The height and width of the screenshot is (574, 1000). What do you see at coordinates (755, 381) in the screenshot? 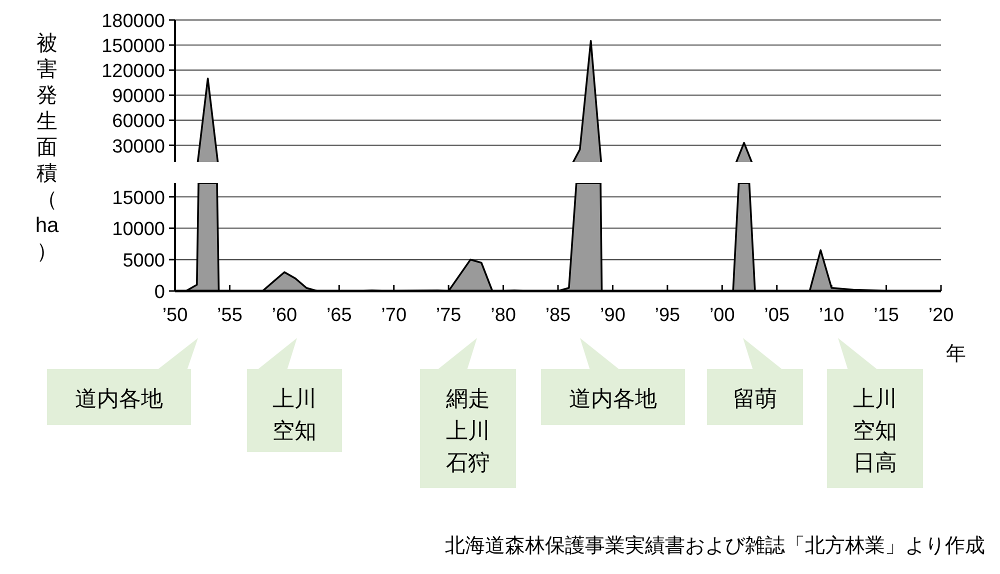
I see `callout: 留萌` at bounding box center [755, 381].